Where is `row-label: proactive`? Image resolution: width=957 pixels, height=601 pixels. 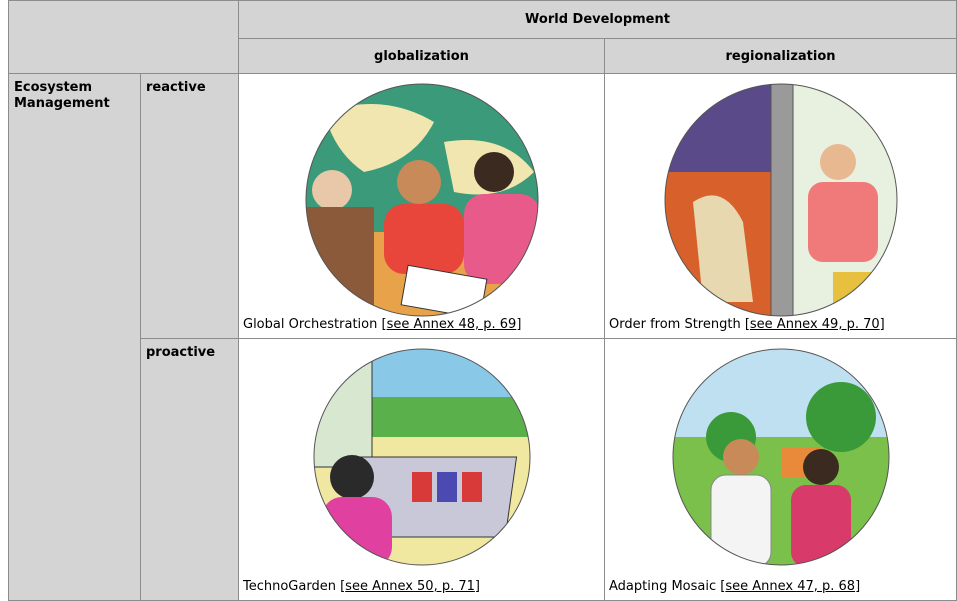 row-label: proactive is located at coordinates (181, 352).